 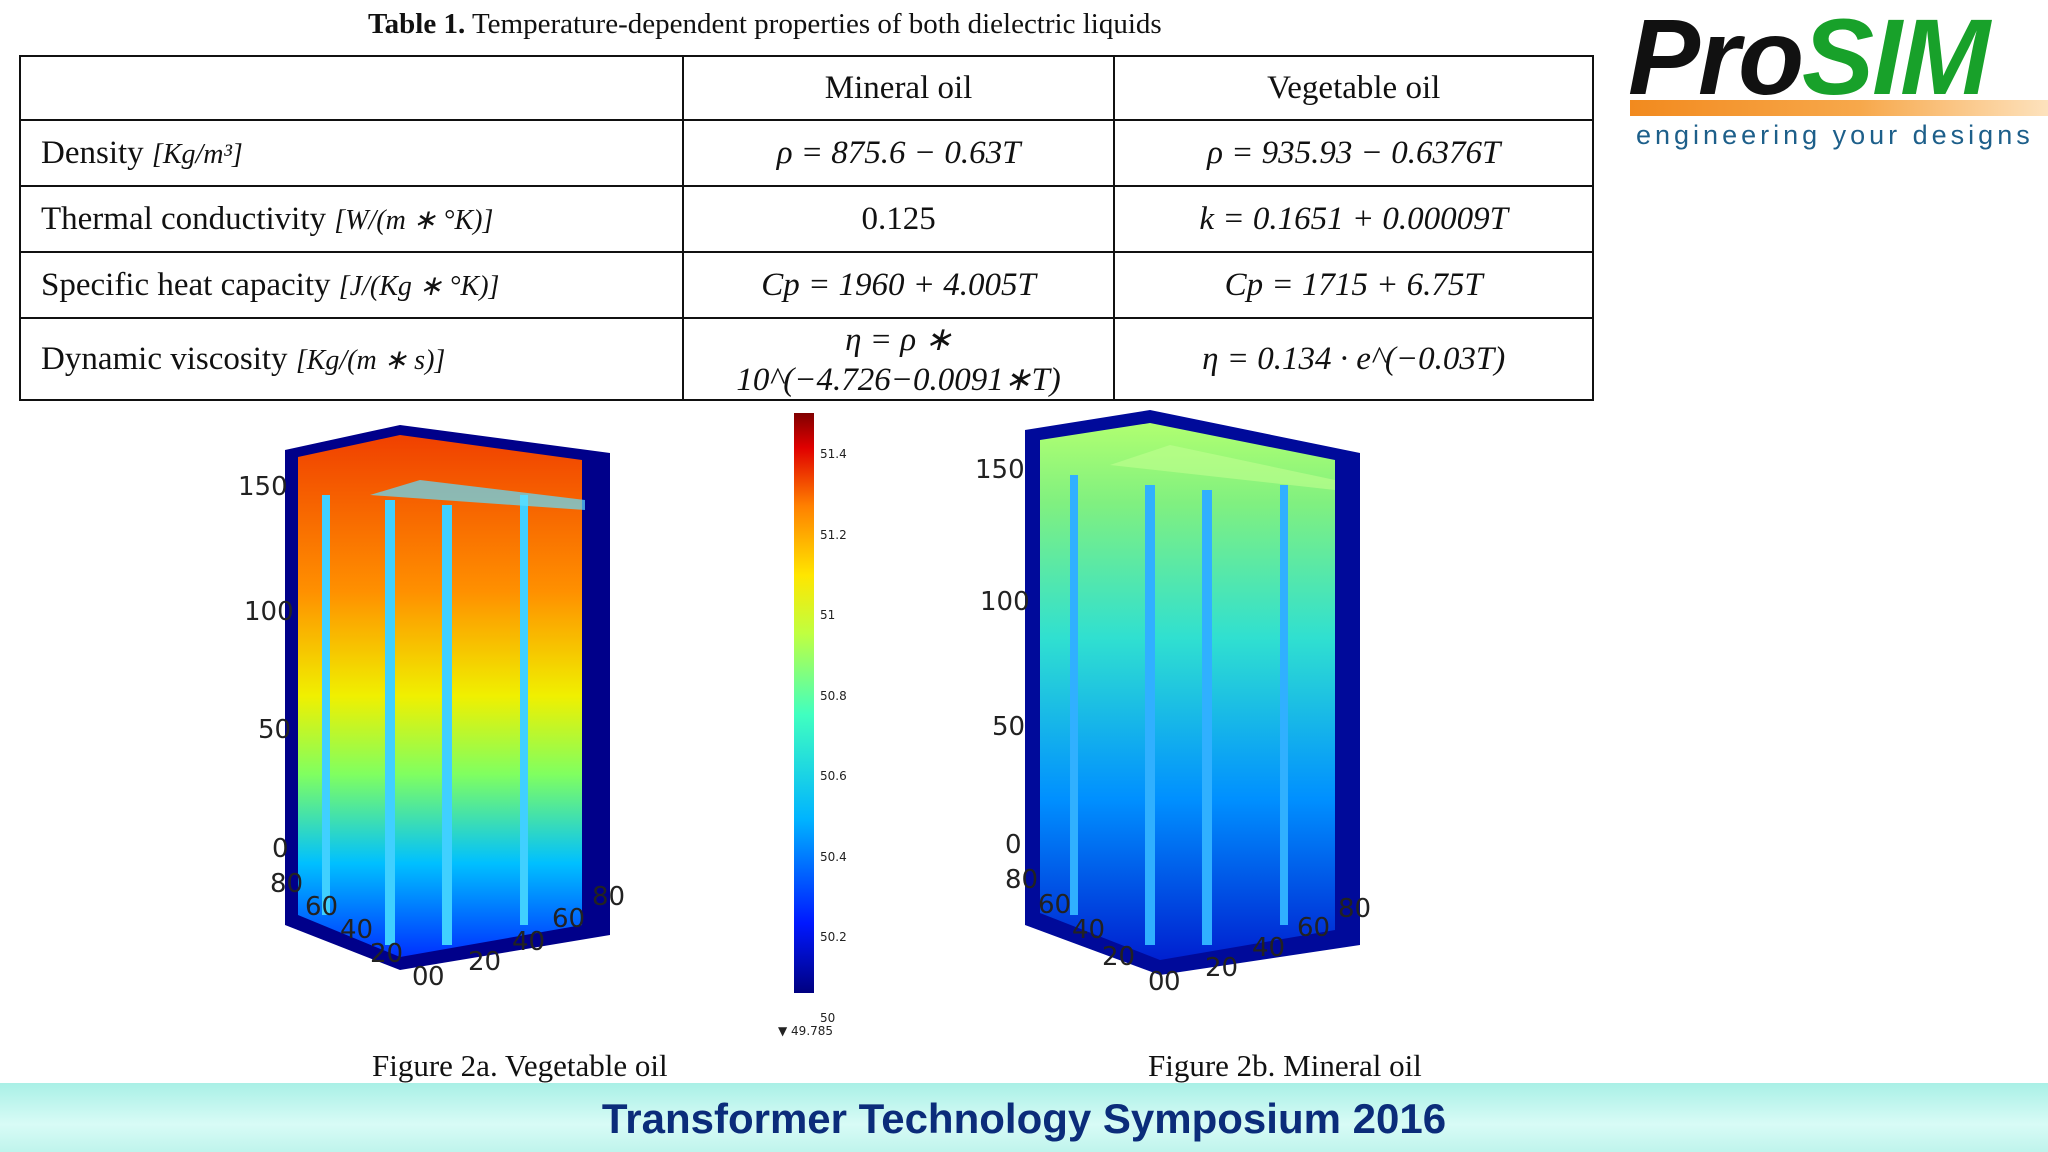 What do you see at coordinates (190, 284) in the screenshot?
I see `row-label-text: Specific heat capacity` at bounding box center [190, 284].